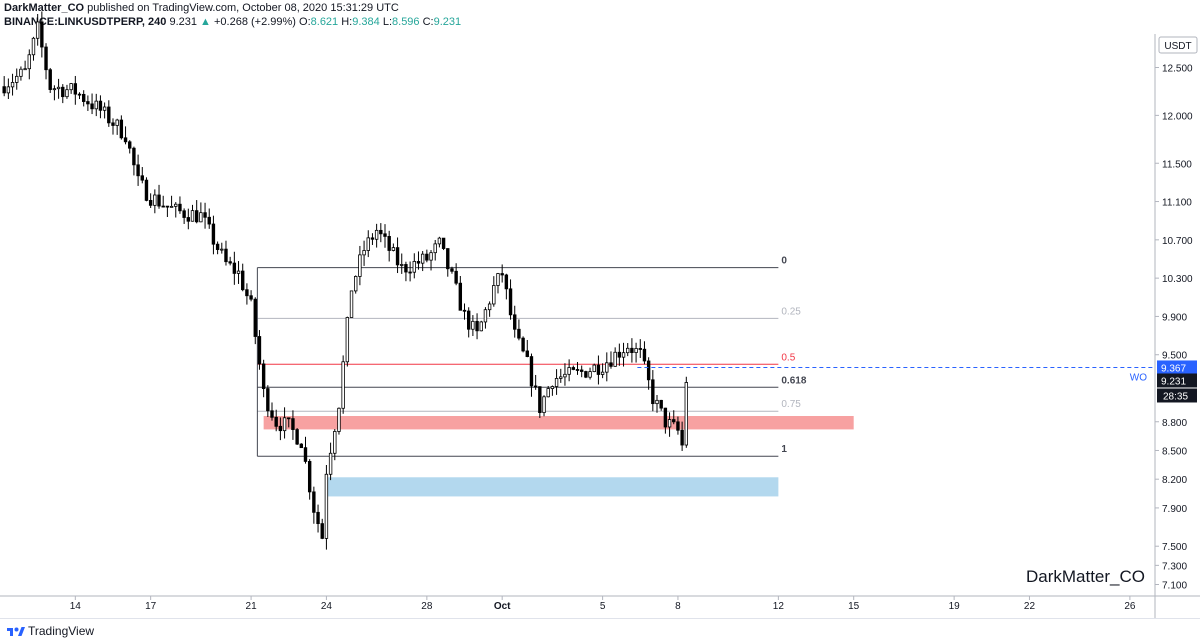 This screenshot has height=644, width=1200. What do you see at coordinates (1177, 116) in the screenshot?
I see `y-tick-label: 12.000` at bounding box center [1177, 116].